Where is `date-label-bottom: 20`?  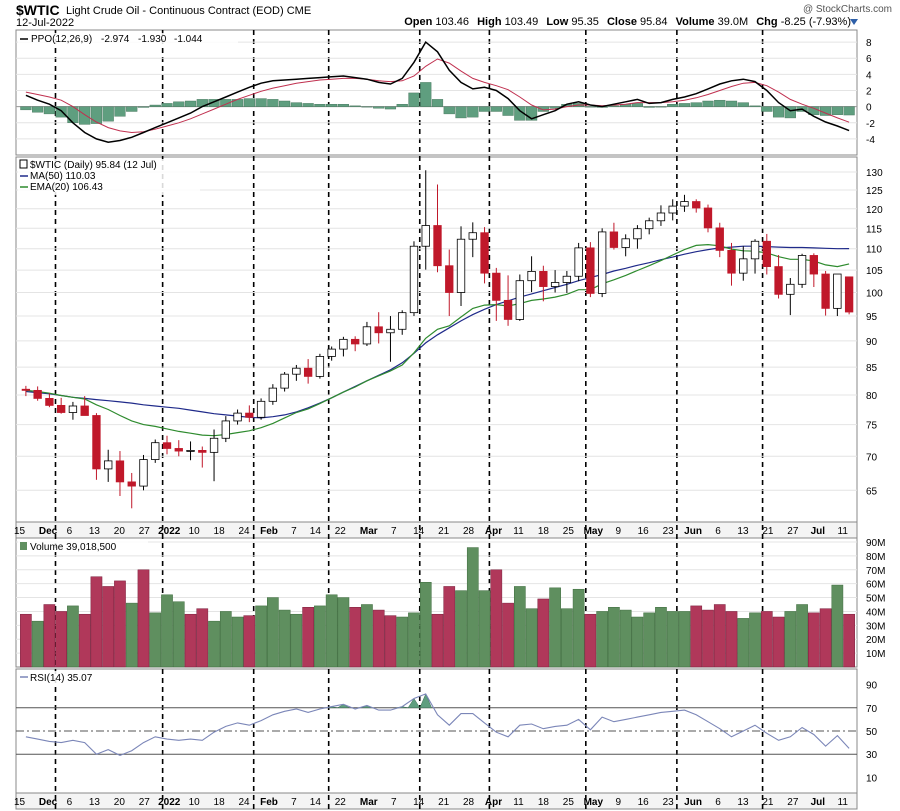
date-label-bottom: 20 is located at coordinates (120, 802).